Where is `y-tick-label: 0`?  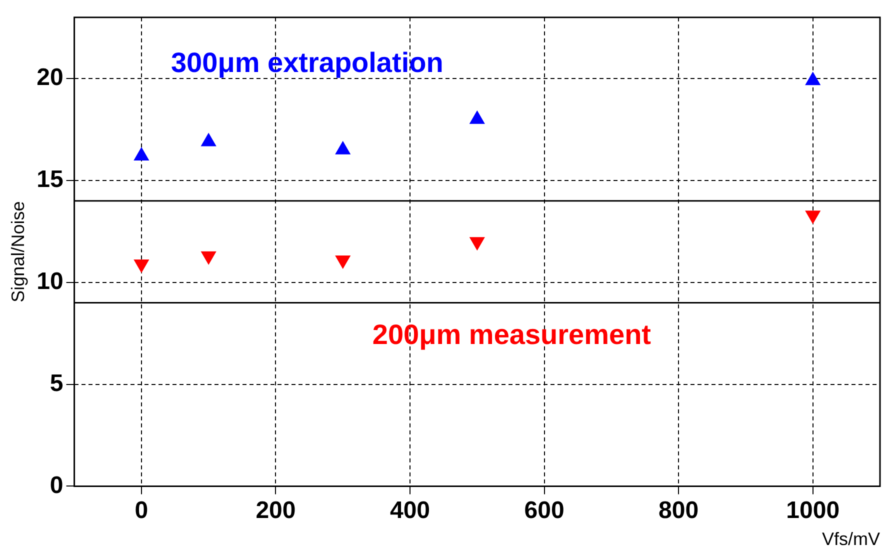 y-tick-label: 0 is located at coordinates (57, 485).